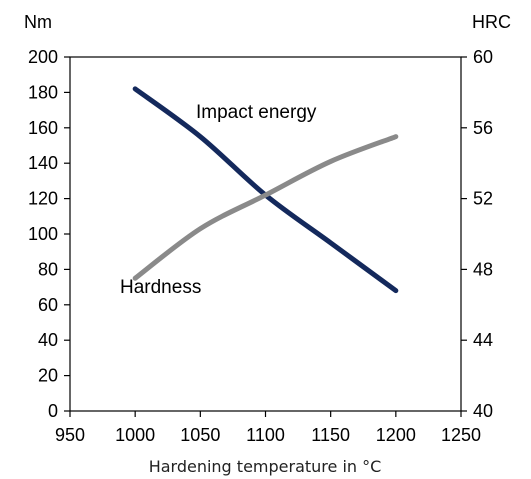 The width and height of the screenshot is (531, 479). I want to click on x-tick-label: 1250, so click(461, 435).